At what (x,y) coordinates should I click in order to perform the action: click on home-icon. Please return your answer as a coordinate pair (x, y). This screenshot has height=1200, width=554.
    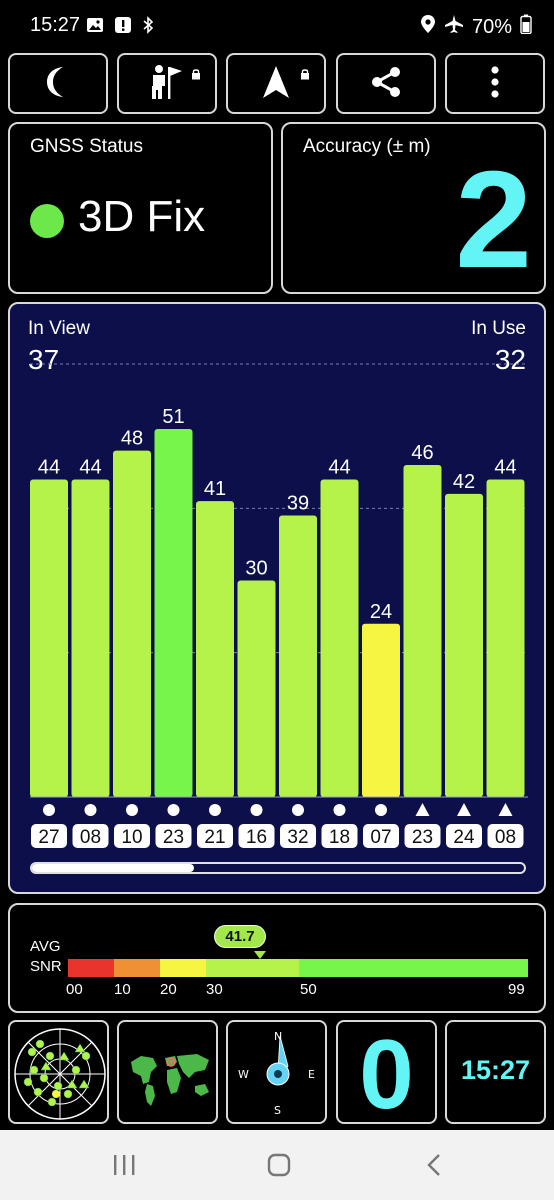
    Looking at the image, I should click on (279, 1165).